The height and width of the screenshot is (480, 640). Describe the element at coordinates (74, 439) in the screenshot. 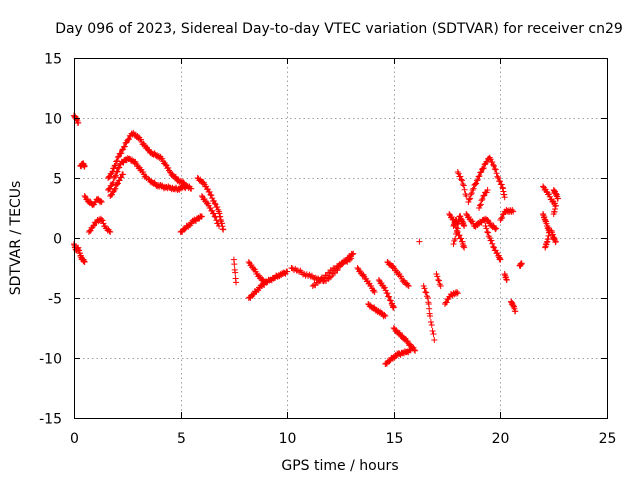

I see `x-tick-label: 0` at that location.